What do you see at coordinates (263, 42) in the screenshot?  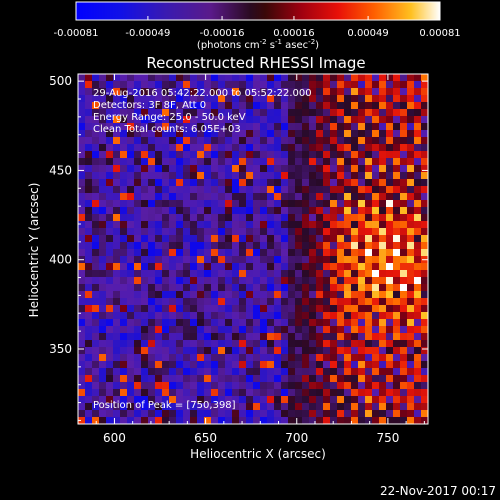 I see `unit-exponent: -2` at bounding box center [263, 42].